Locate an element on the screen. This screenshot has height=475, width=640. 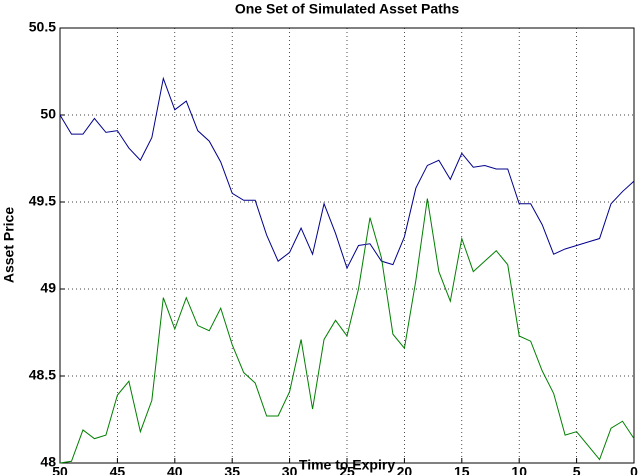
x-tick-label: 40 is located at coordinates (175, 469).